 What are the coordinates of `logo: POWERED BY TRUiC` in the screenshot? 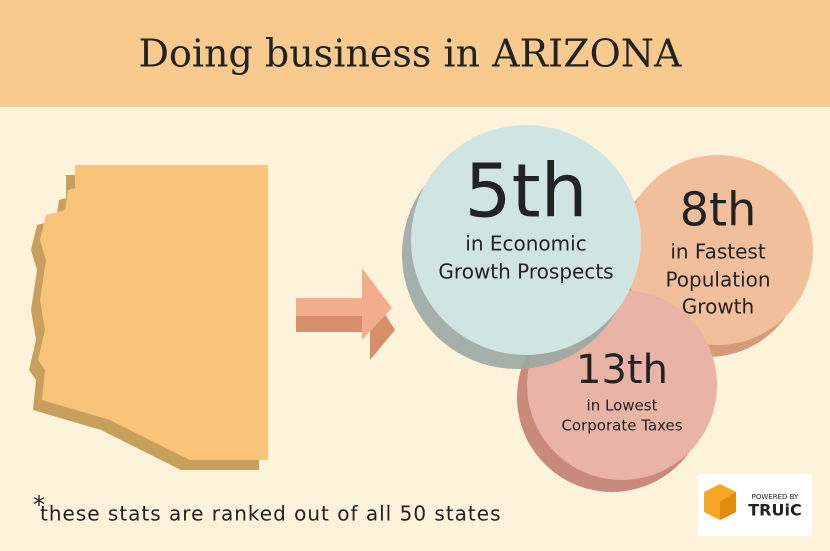 It's located at (755, 505).